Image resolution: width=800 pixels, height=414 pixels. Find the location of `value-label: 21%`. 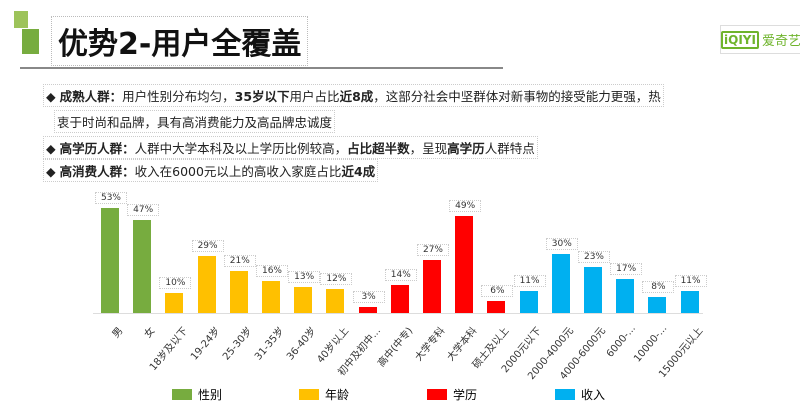

value-label: 21% is located at coordinates (239, 261).